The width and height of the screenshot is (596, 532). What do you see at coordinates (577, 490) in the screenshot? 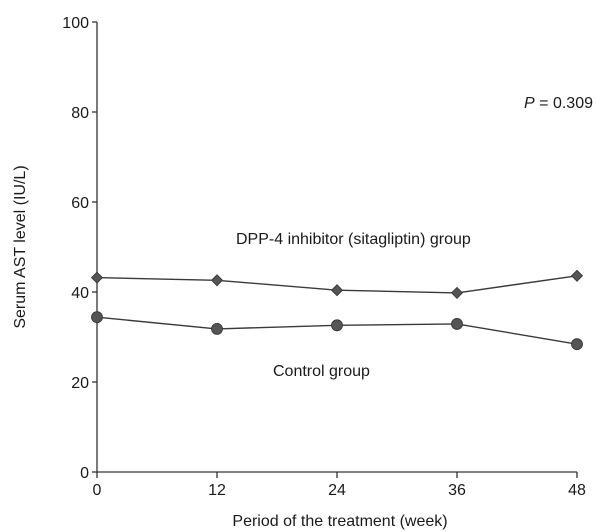
I see `x-tick-label: 48` at bounding box center [577, 490].